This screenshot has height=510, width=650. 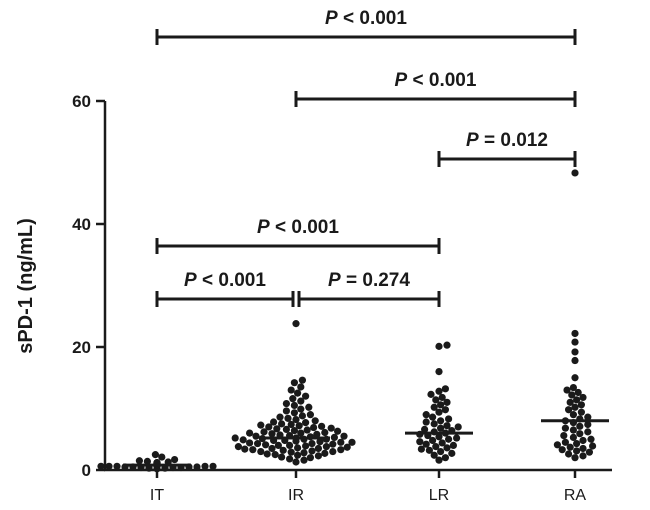 What do you see at coordinates (507, 140) in the screenshot?
I see `p-value-label: P = 0.012` at bounding box center [507, 140].